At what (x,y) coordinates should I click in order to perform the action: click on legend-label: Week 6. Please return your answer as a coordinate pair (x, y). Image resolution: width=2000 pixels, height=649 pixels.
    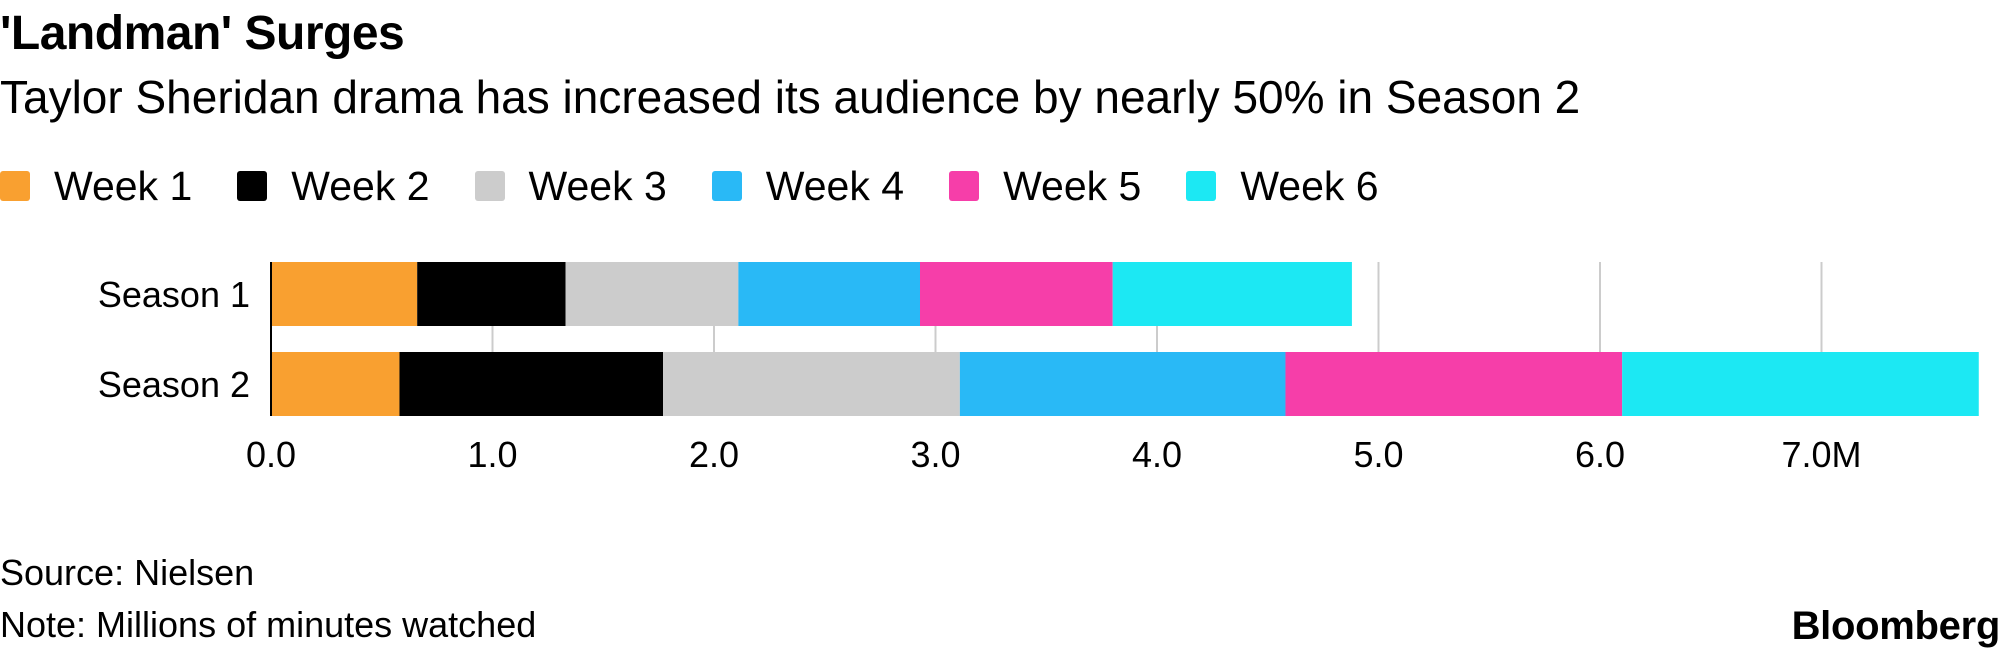
    Looking at the image, I should click on (1309, 185).